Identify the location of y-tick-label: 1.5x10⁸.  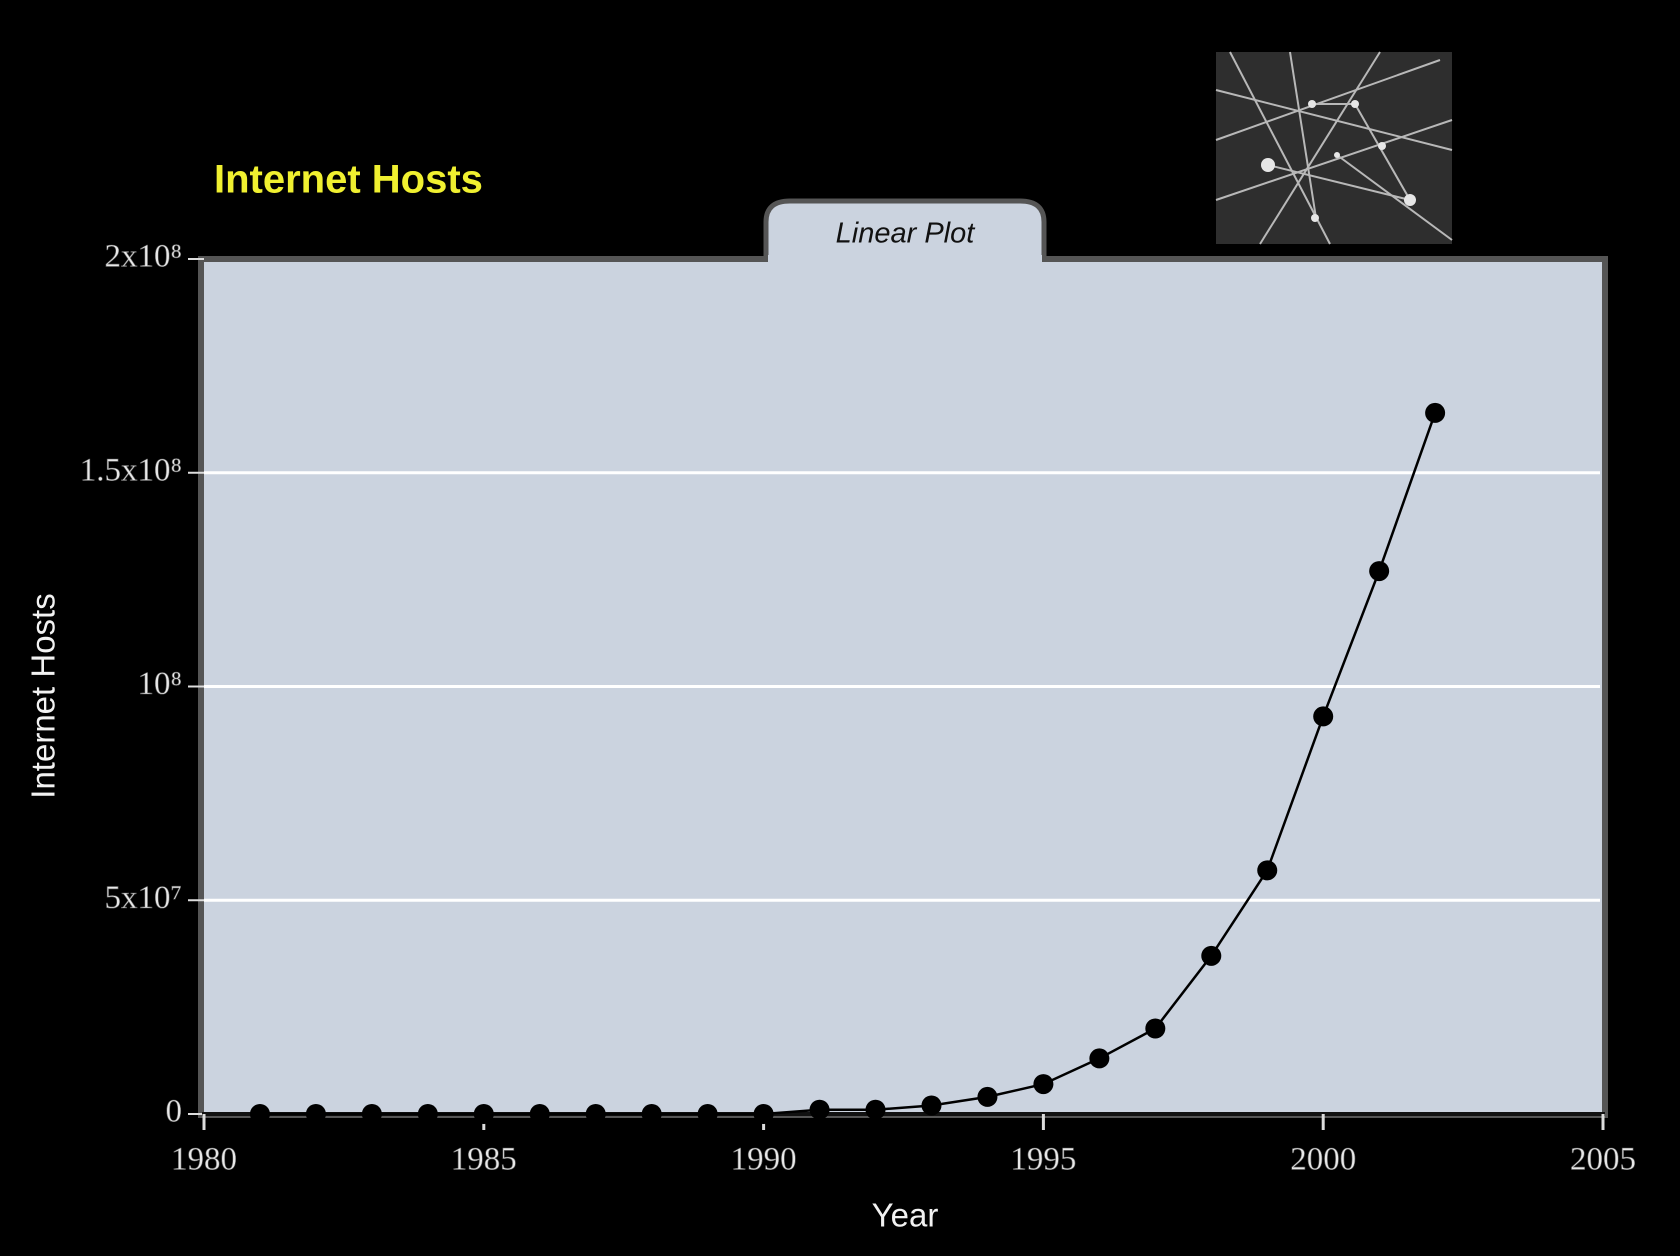
(131, 470).